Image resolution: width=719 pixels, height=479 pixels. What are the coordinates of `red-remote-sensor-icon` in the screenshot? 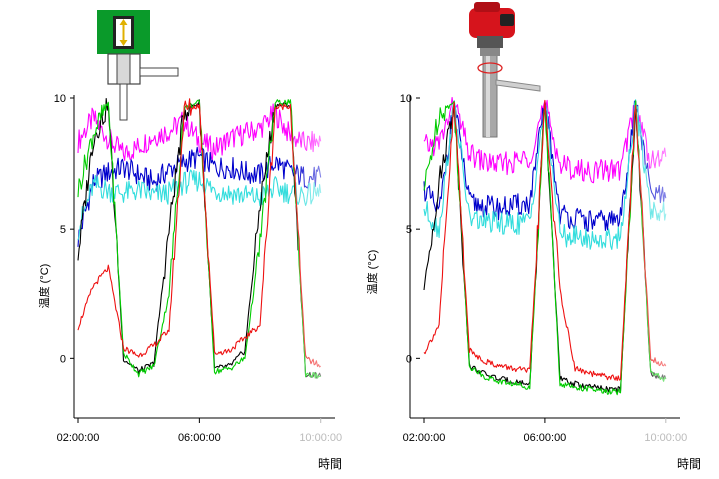 It's located at (505, 70).